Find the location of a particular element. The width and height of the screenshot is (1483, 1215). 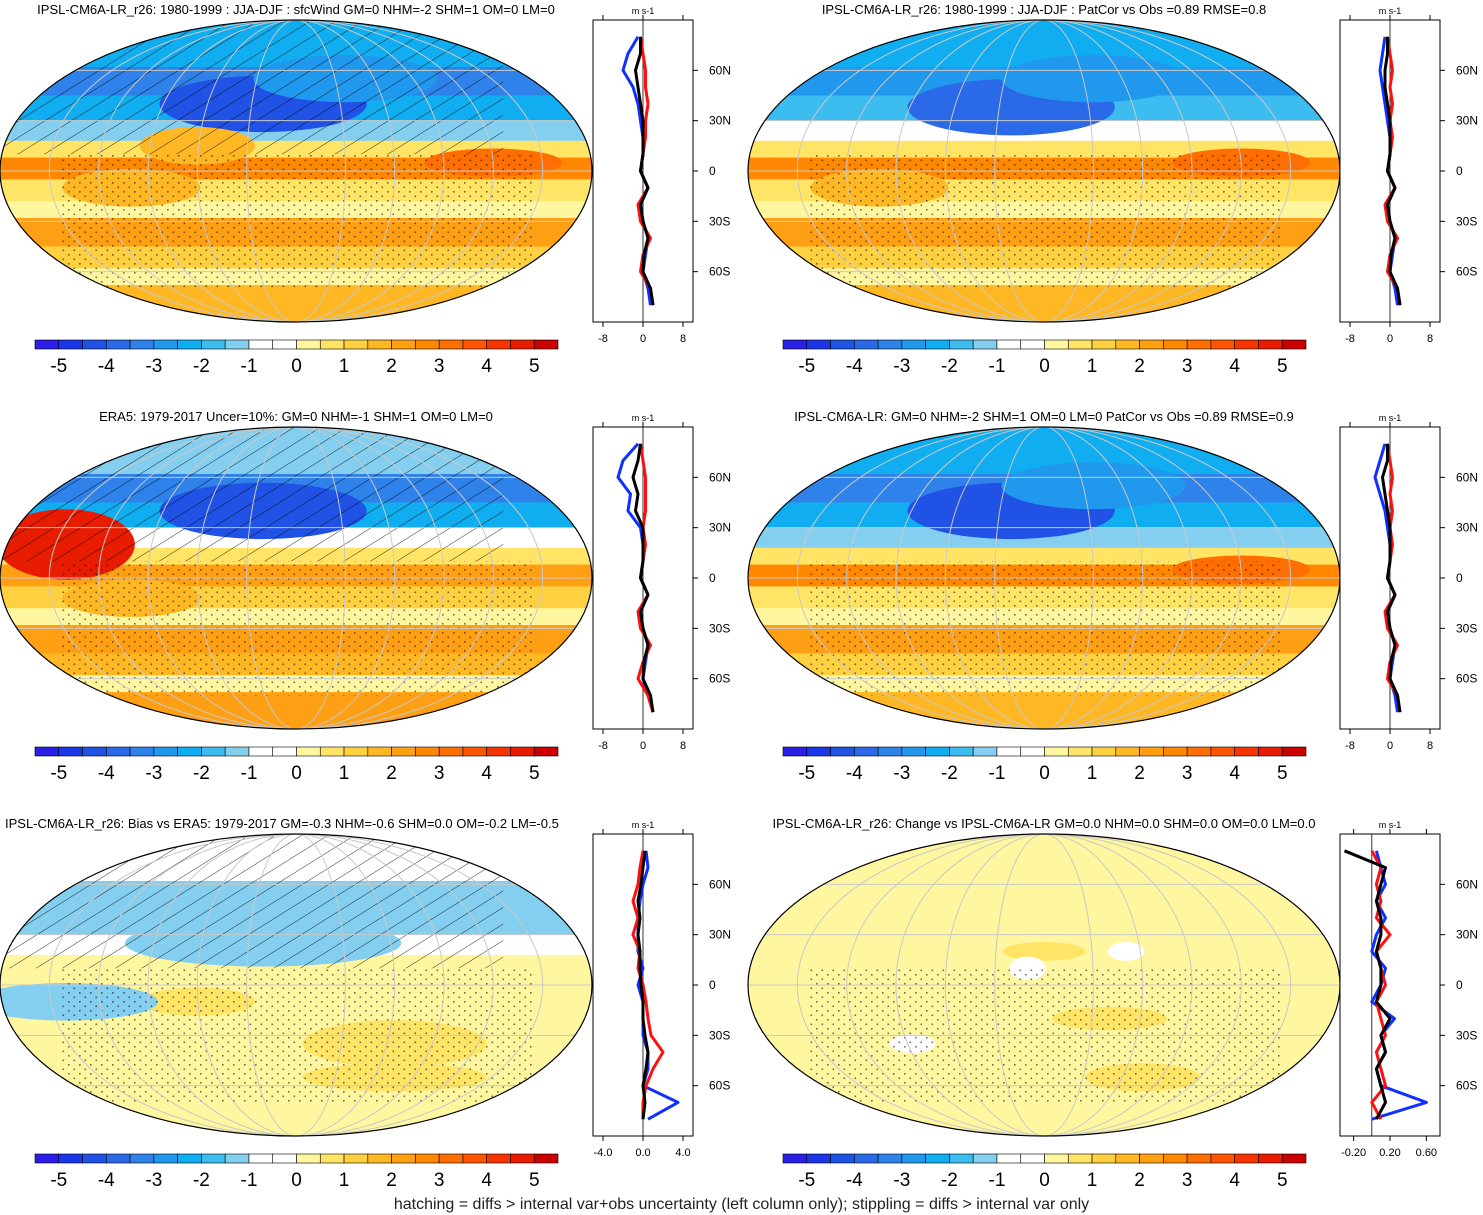

zonal-line-red is located at coordinates (648, 985).